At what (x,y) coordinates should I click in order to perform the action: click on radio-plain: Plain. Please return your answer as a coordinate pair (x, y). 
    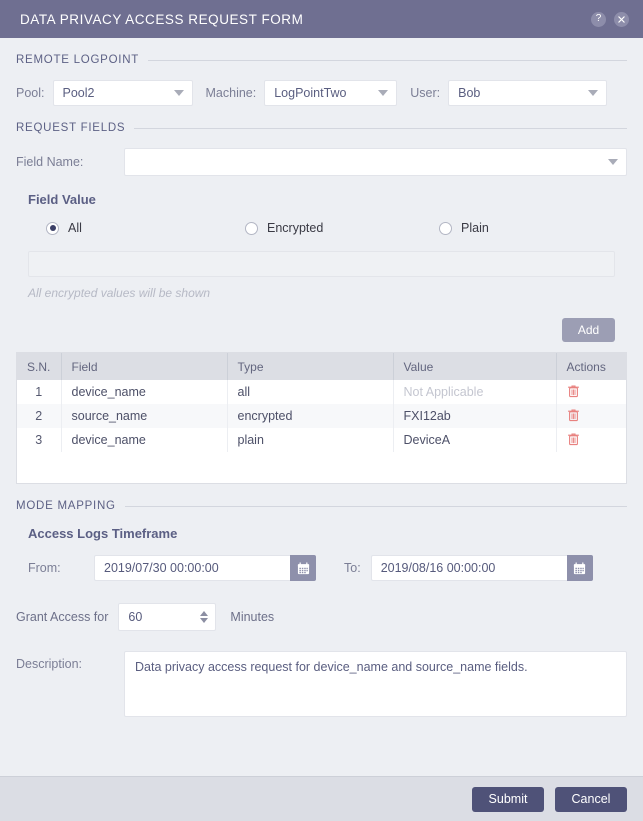
    Looking at the image, I should click on (464, 228).